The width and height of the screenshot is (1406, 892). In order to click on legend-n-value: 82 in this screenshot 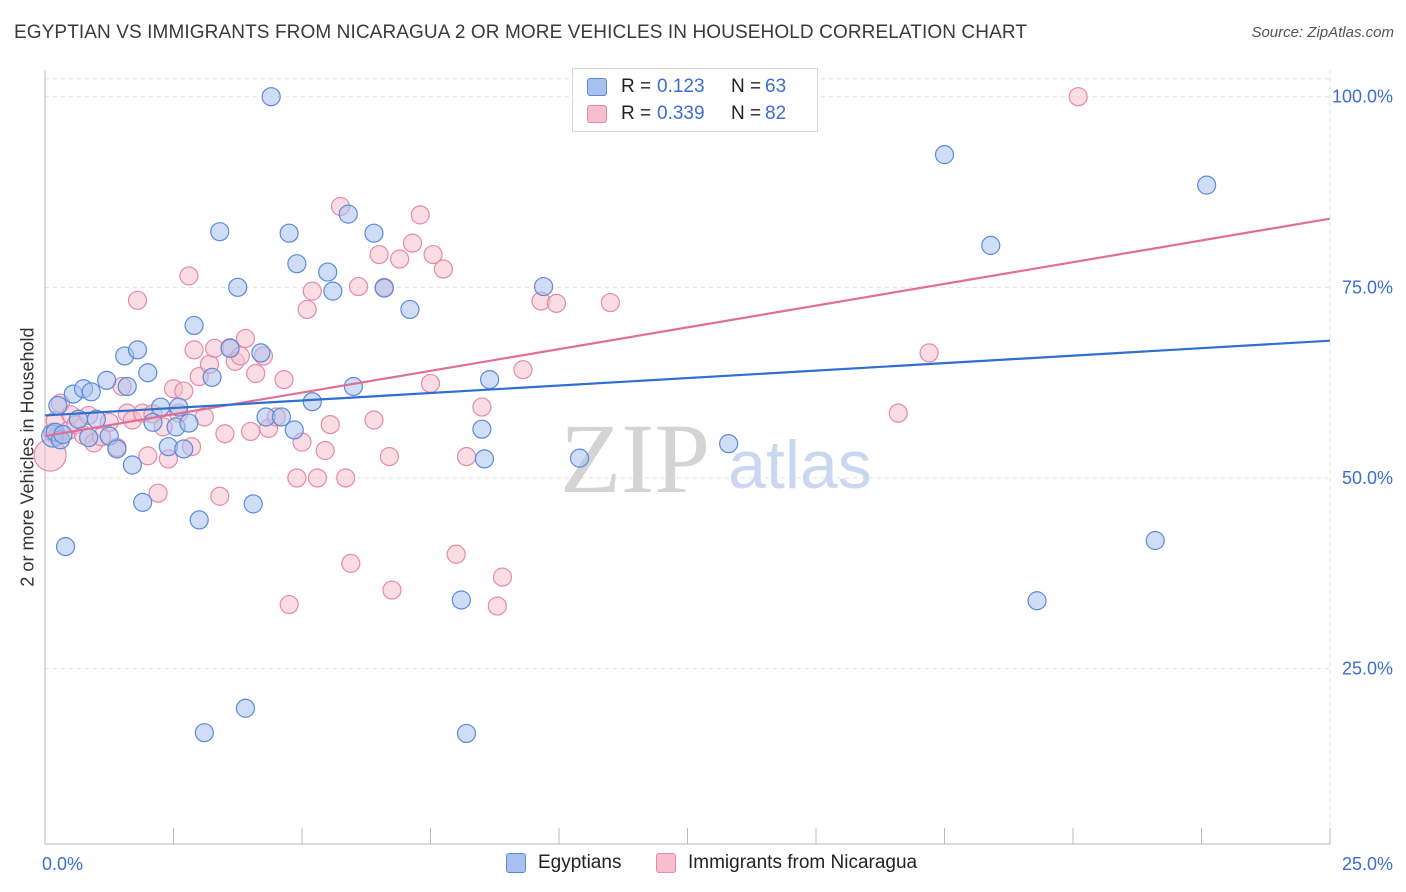, I will do `click(776, 113)`.